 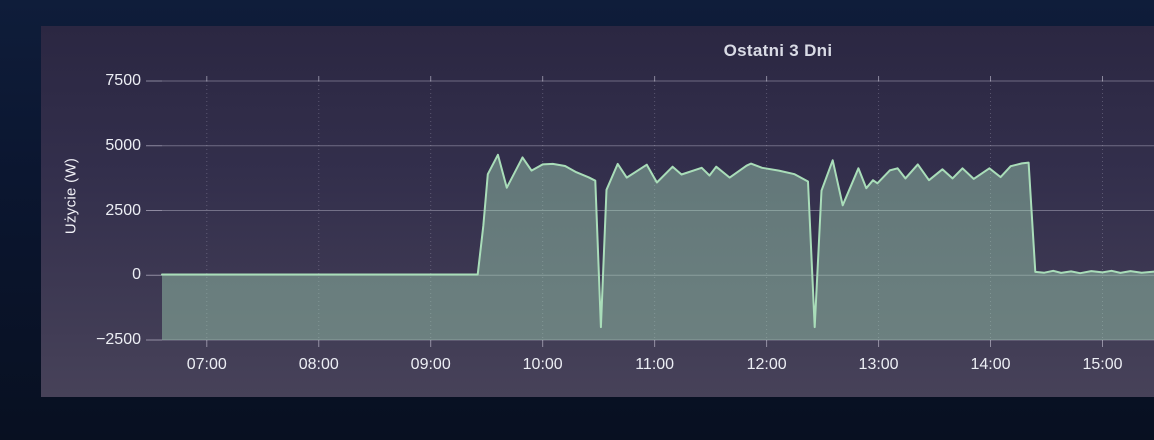 What do you see at coordinates (123, 210) in the screenshot?
I see `y-tick-label: 2500` at bounding box center [123, 210].